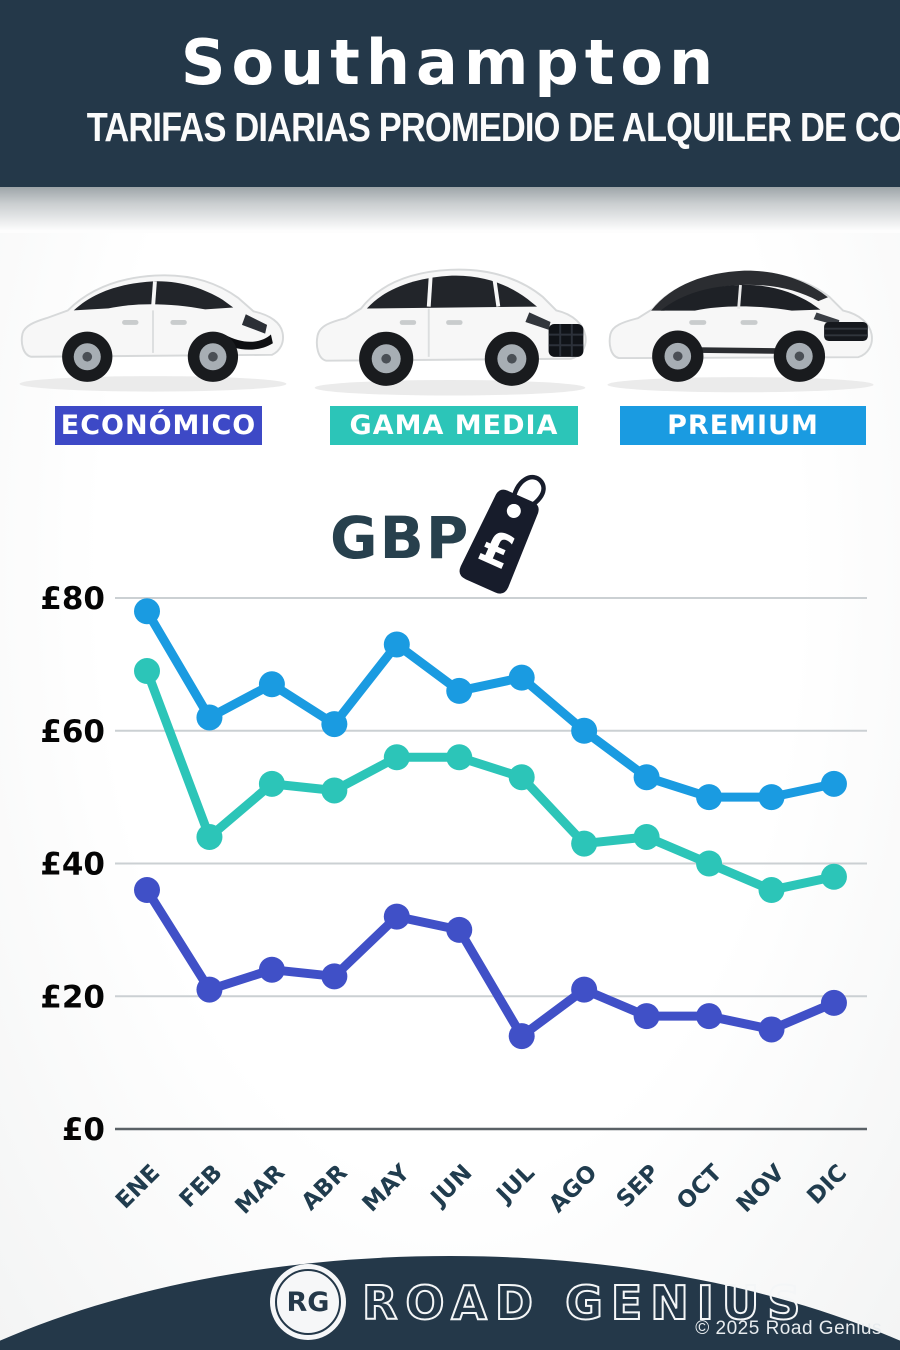 The image size is (900, 1350). What do you see at coordinates (72, 865) in the screenshot?
I see `y-tick-label: £40` at bounding box center [72, 865].